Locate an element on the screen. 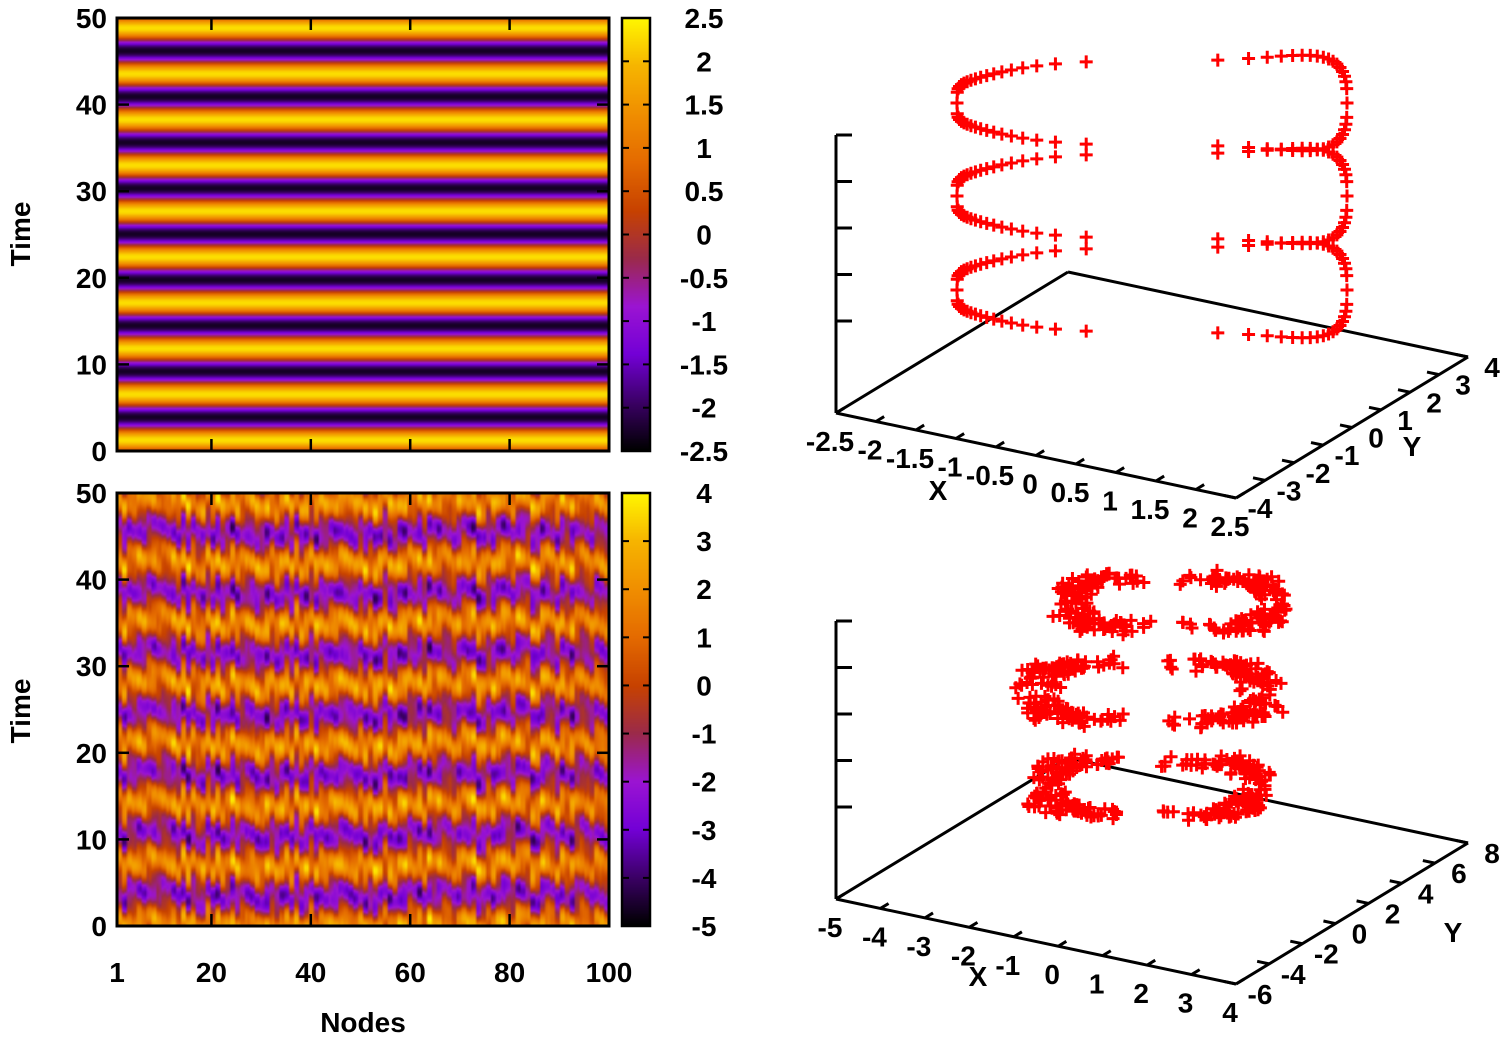 This screenshot has width=1500, height=1041. colorbar-tick-label: 1 is located at coordinates (704, 148).